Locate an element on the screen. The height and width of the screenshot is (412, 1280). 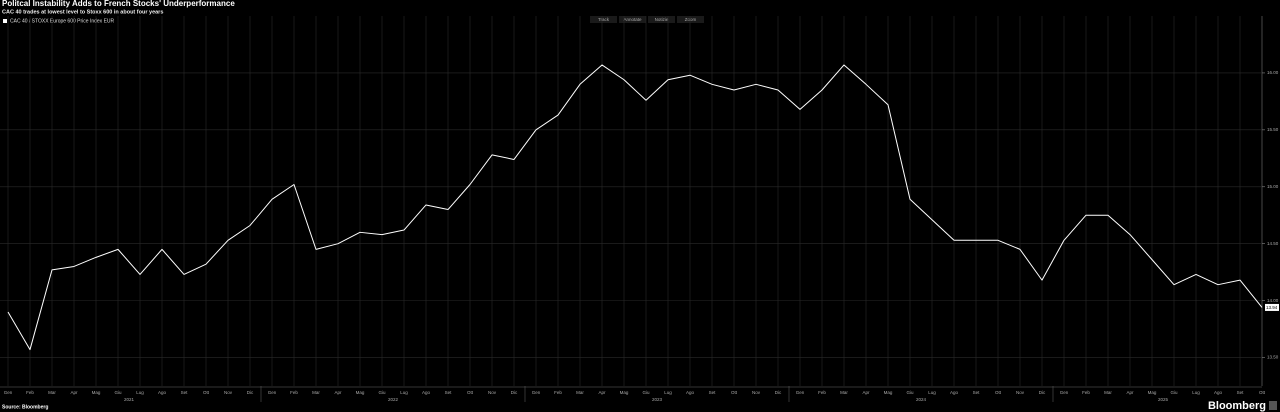
toolbar-label: Track is located at coordinates (604, 19).